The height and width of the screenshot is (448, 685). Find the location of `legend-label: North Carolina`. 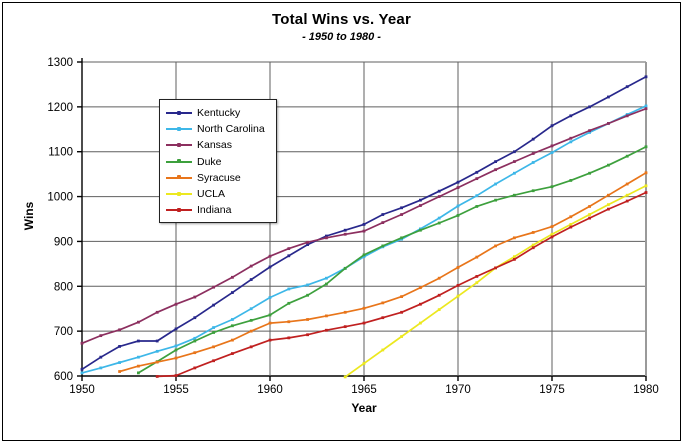

legend-label: North Carolina is located at coordinates (231, 129).